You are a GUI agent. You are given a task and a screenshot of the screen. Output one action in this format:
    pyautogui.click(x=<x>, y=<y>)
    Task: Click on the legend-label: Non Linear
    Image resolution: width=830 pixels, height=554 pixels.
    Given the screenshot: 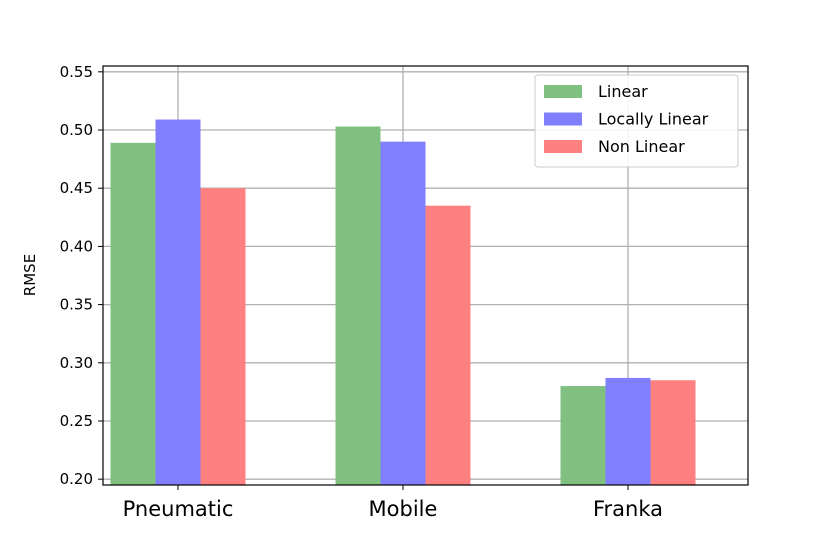 What is the action you would take?
    pyautogui.click(x=641, y=146)
    